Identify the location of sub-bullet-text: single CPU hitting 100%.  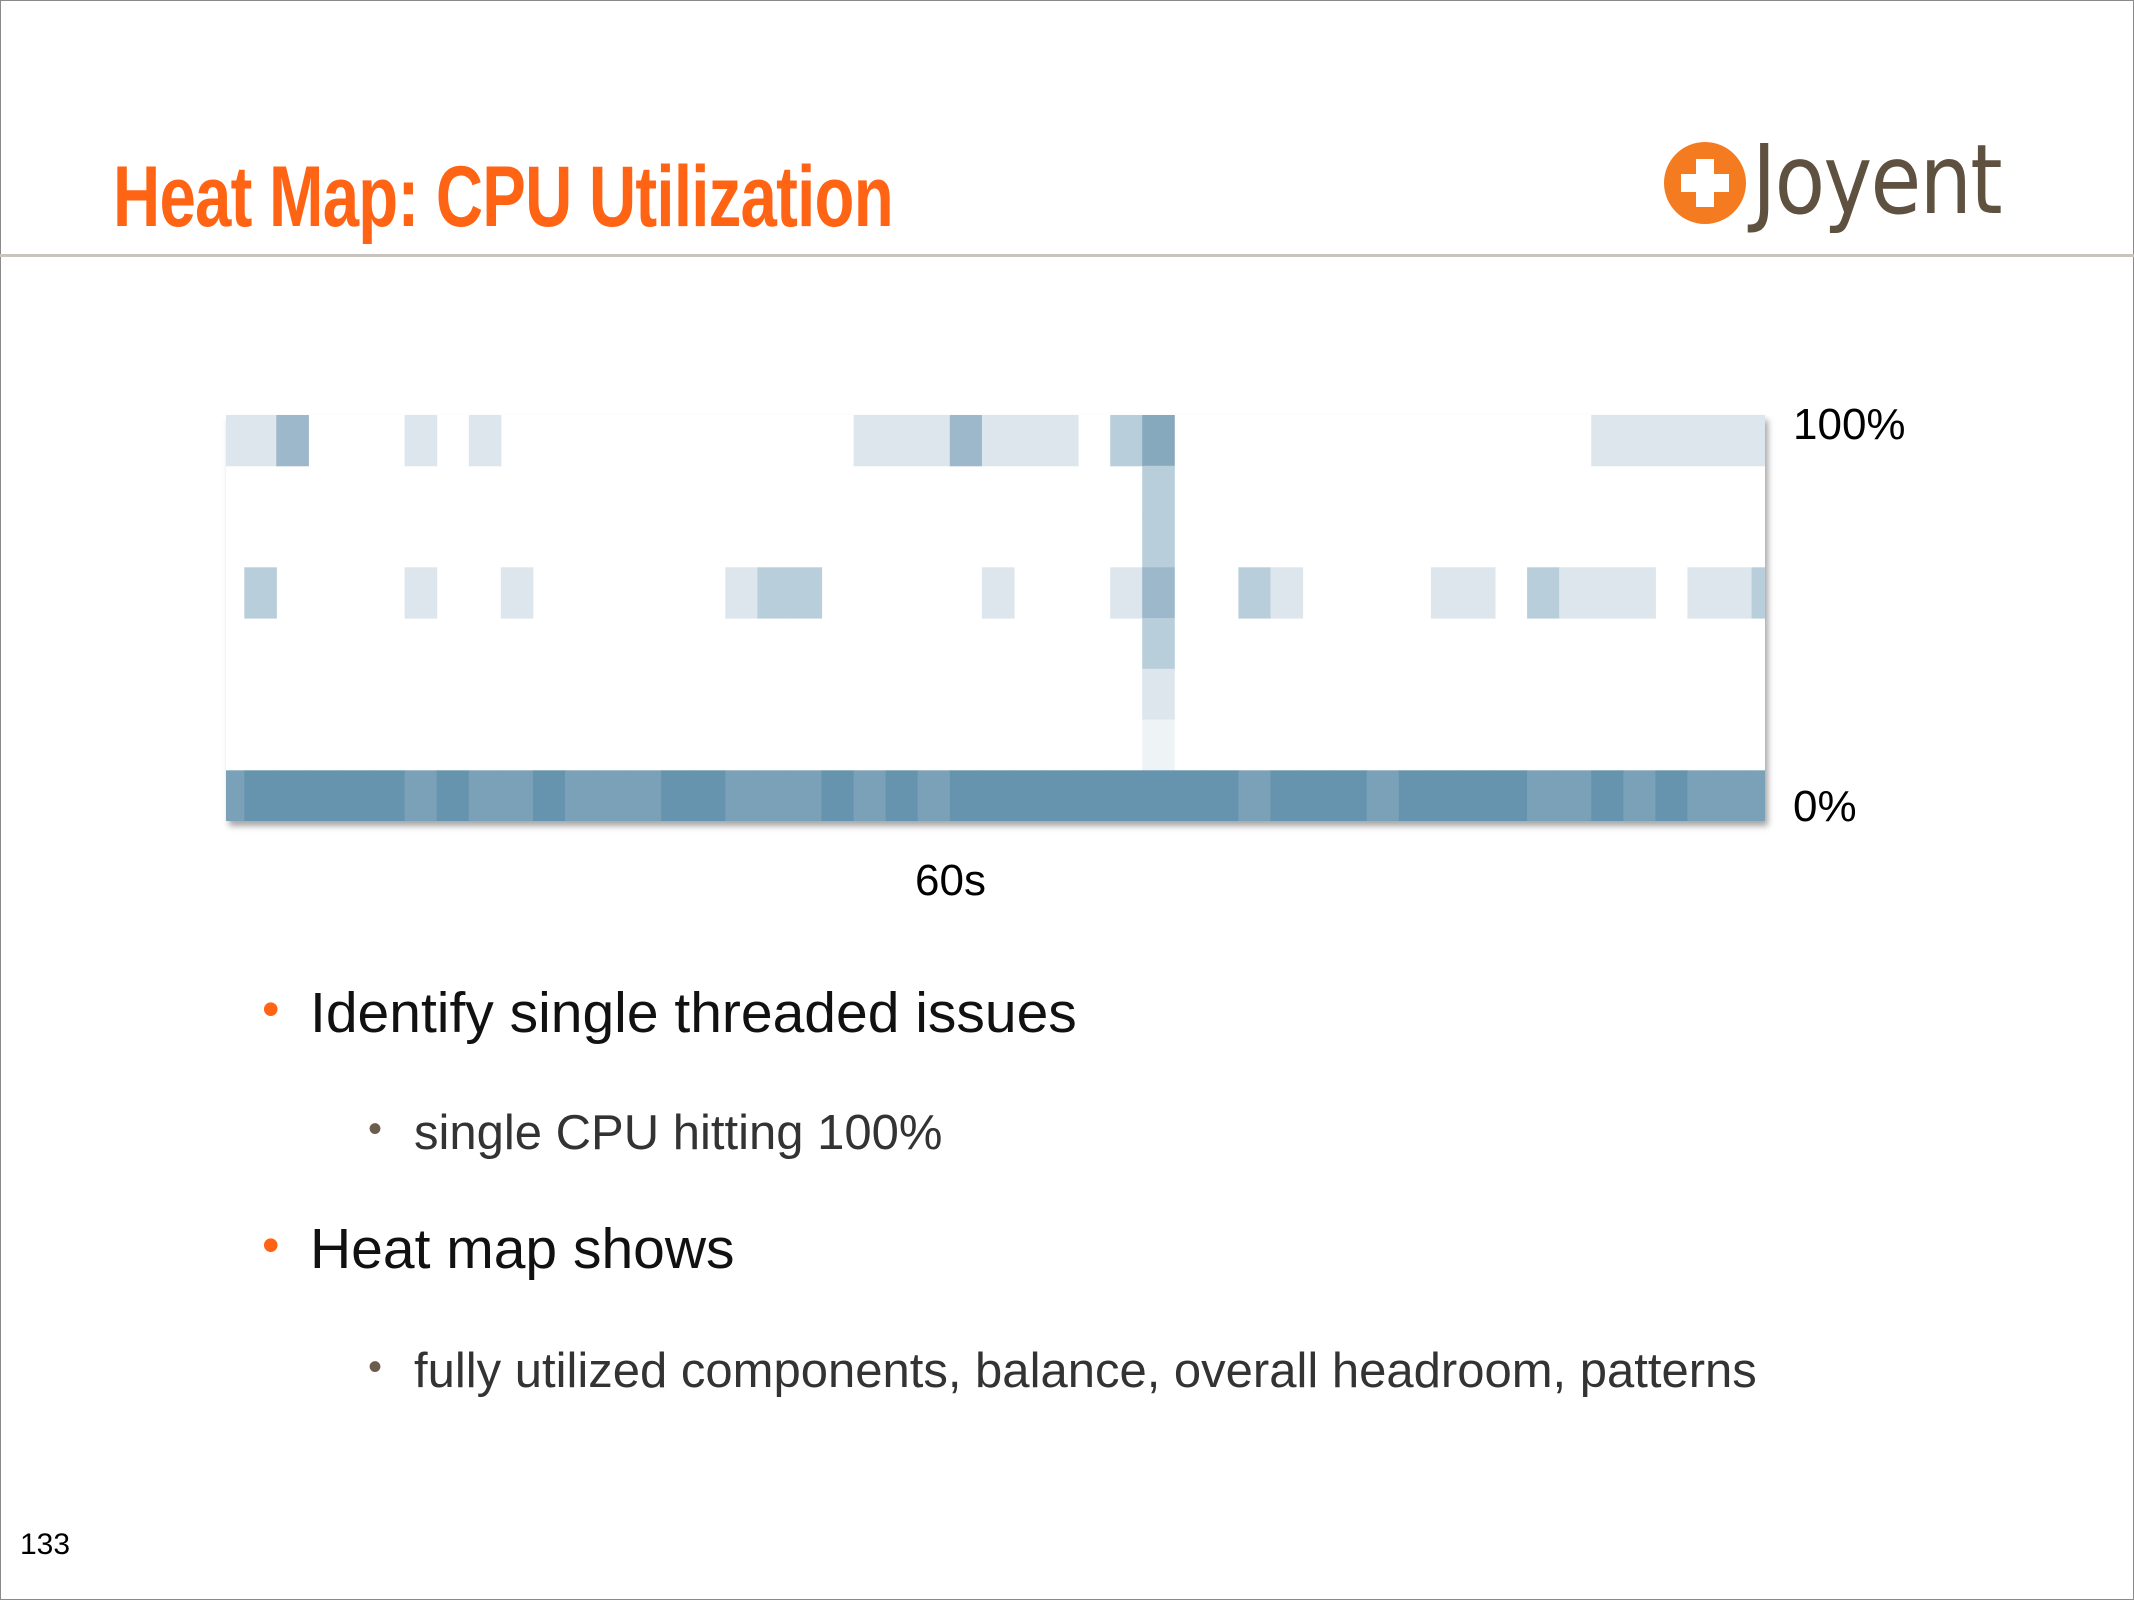
(678, 1133).